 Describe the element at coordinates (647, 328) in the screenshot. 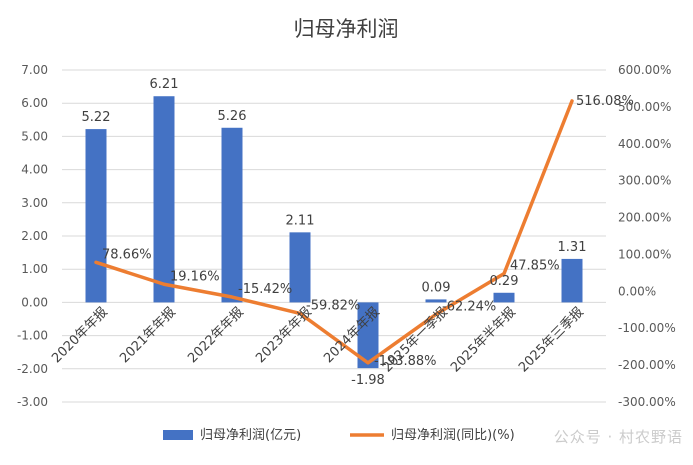

I see `y-right-tick-label: -100.00%` at that location.